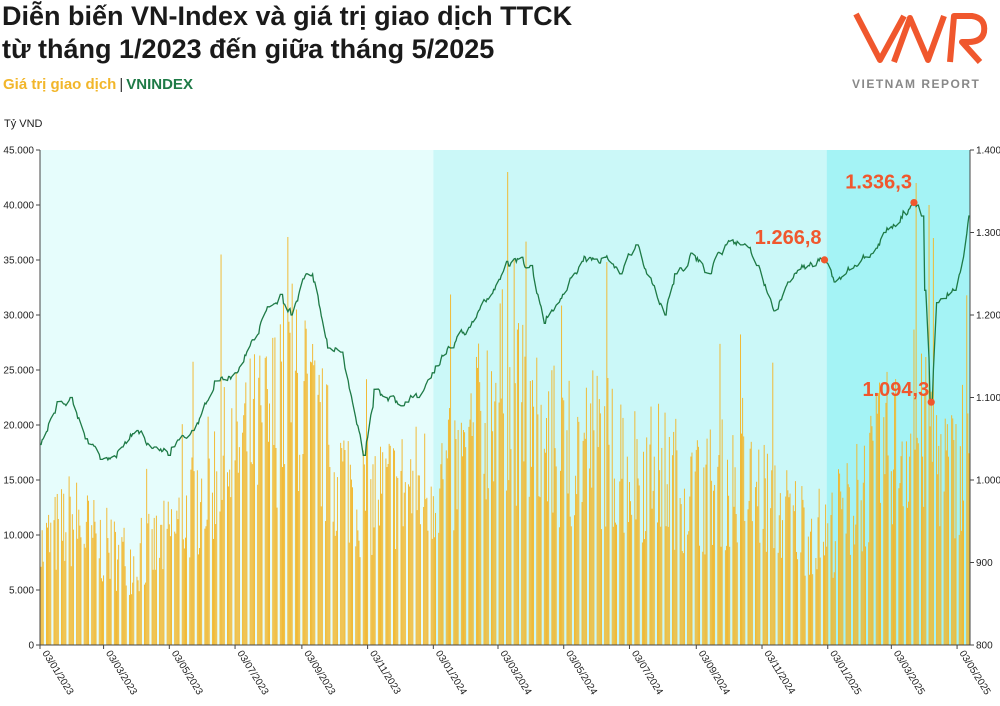 The image size is (1000, 706). What do you see at coordinates (878, 183) in the screenshot?
I see `annotation-label: 1.336,3` at bounding box center [878, 183].